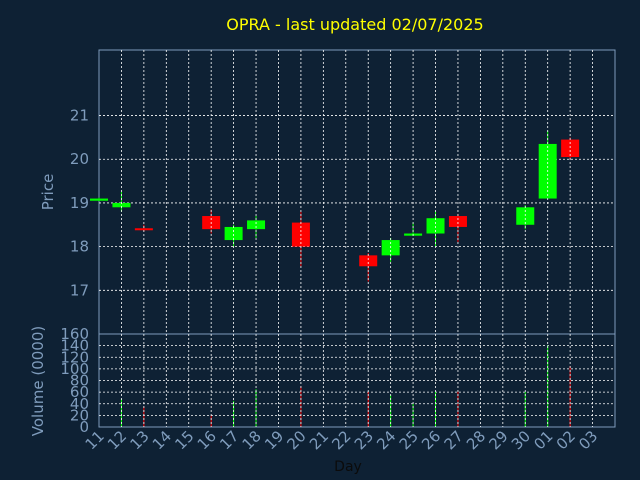 This screenshot has width=640, height=480. What do you see at coordinates (79, 415) in the screenshot?
I see `volume-tick-label: 20` at bounding box center [79, 415].